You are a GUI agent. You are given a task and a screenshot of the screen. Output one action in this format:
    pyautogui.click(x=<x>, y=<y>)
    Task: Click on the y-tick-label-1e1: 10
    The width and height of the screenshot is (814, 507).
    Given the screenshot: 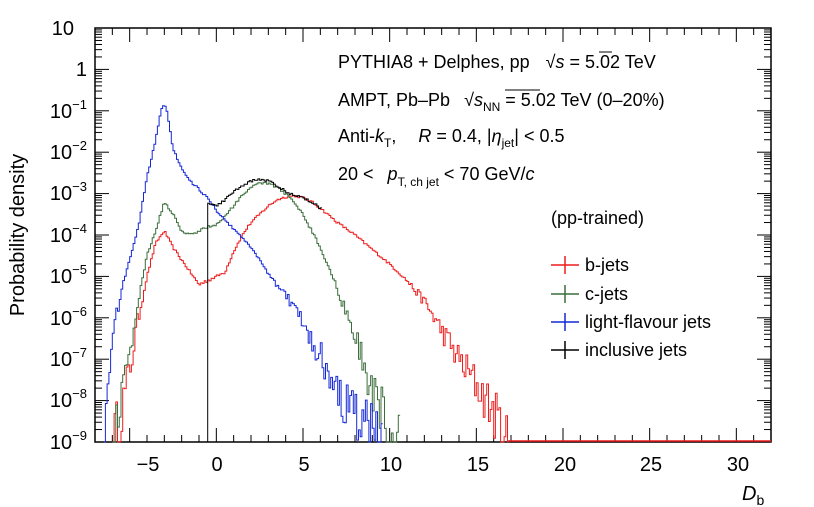 What is the action you would take?
    pyautogui.click(x=63, y=29)
    